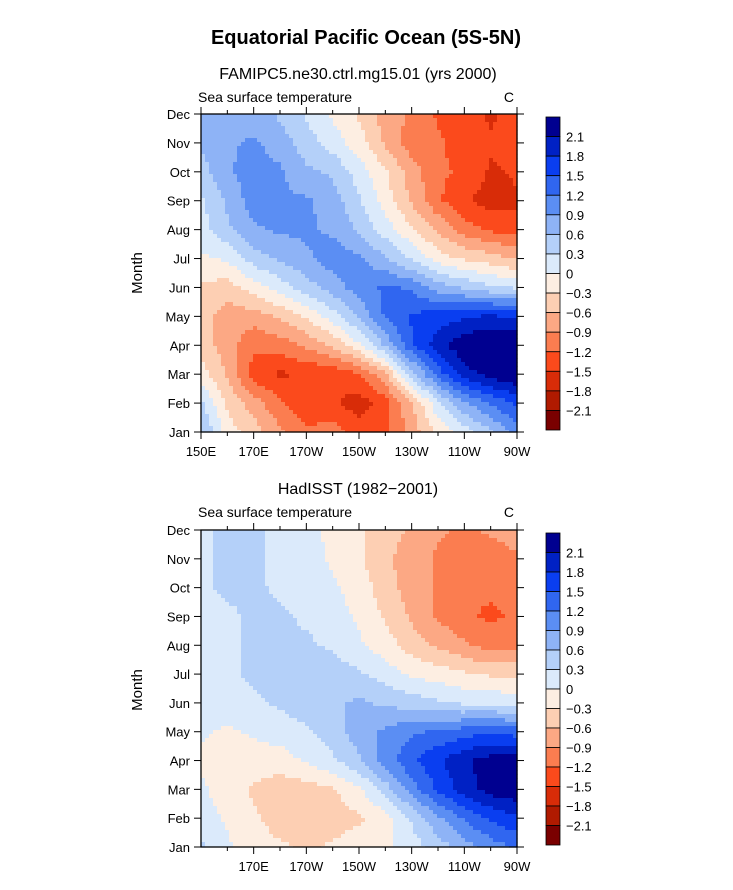 The height and width of the screenshot is (890, 733). I want to click on colorbar-box, so click(553, 737).